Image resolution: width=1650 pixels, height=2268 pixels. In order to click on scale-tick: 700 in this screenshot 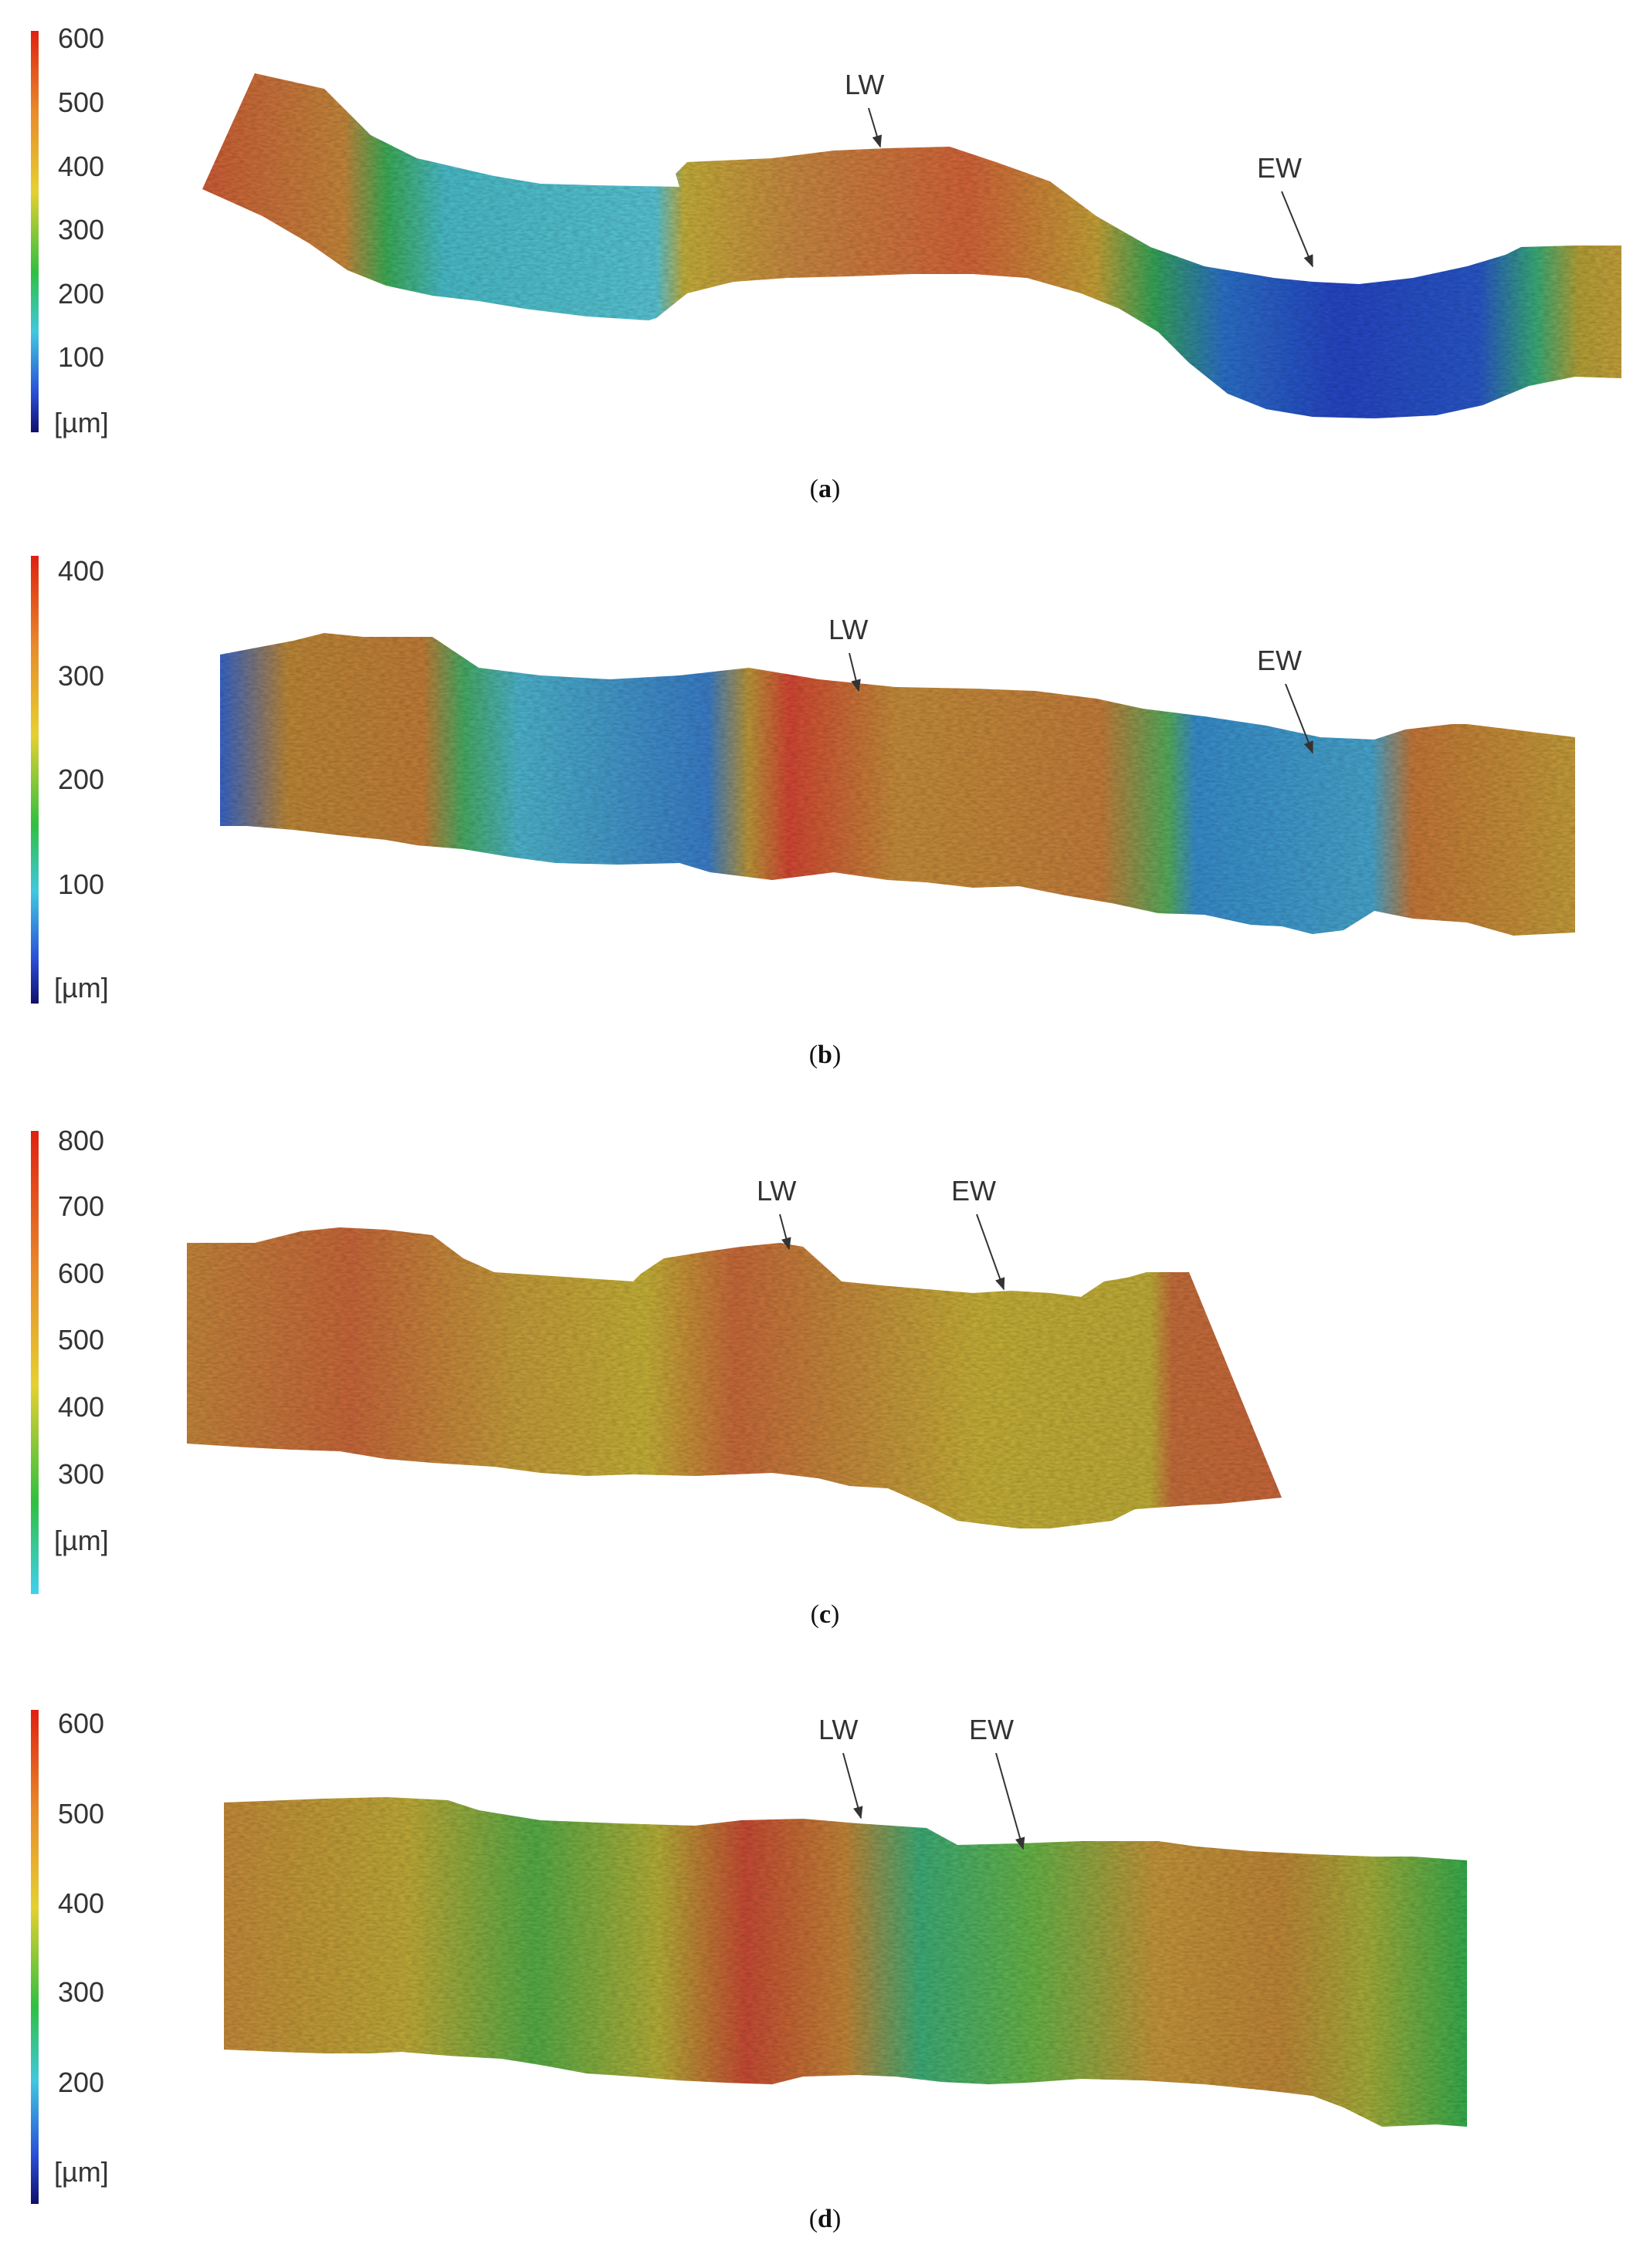, I will do `click(81, 1206)`.